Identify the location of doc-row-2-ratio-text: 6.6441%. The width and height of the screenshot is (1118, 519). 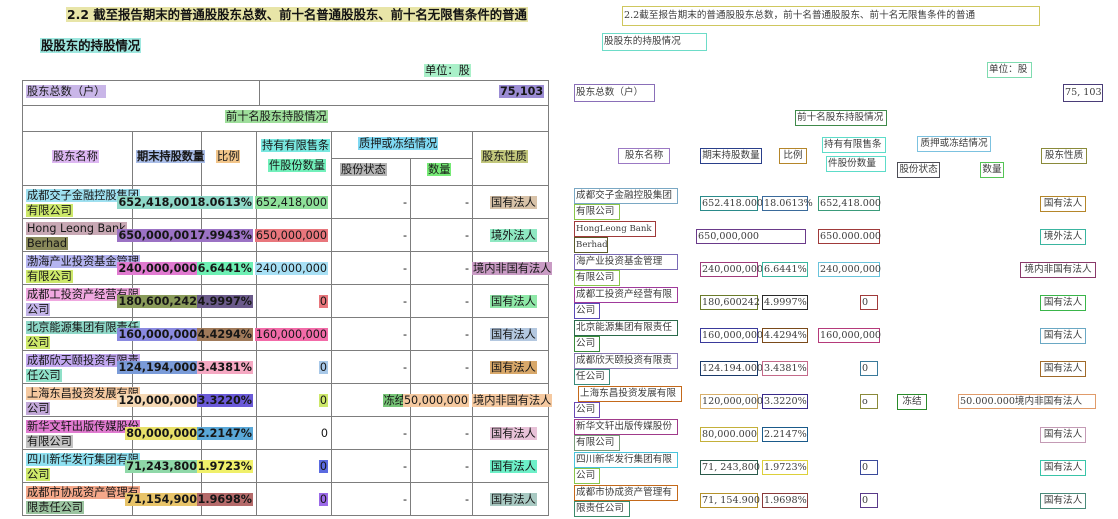
(224, 268).